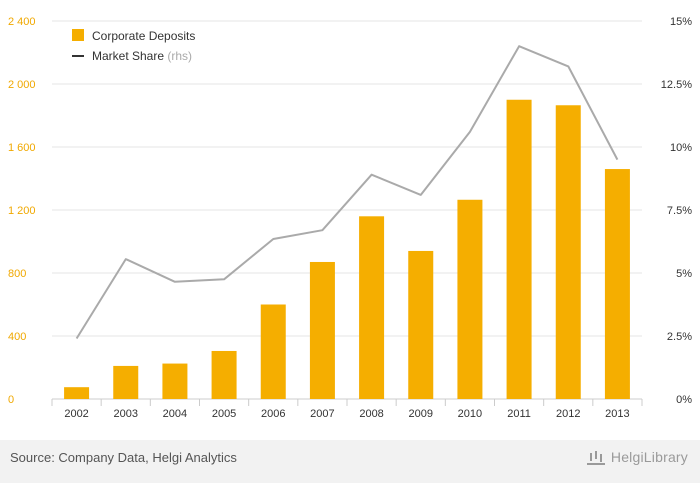 This screenshot has width=700, height=483. What do you see at coordinates (421, 414) in the screenshot?
I see `x-tick-label: 2009` at bounding box center [421, 414].